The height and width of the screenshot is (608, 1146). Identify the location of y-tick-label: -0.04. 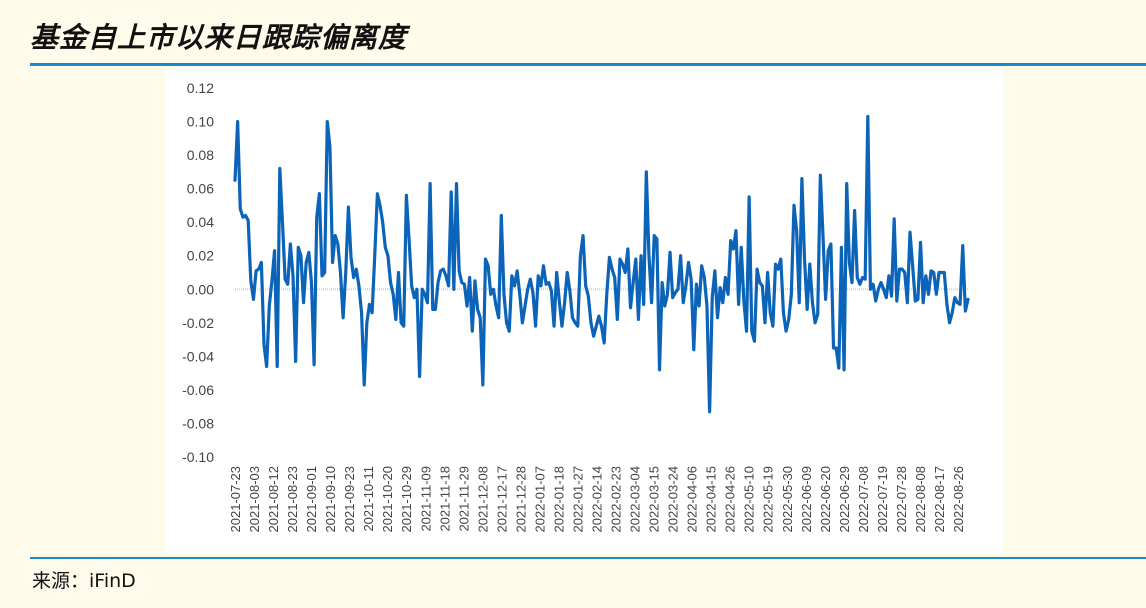
(198, 356).